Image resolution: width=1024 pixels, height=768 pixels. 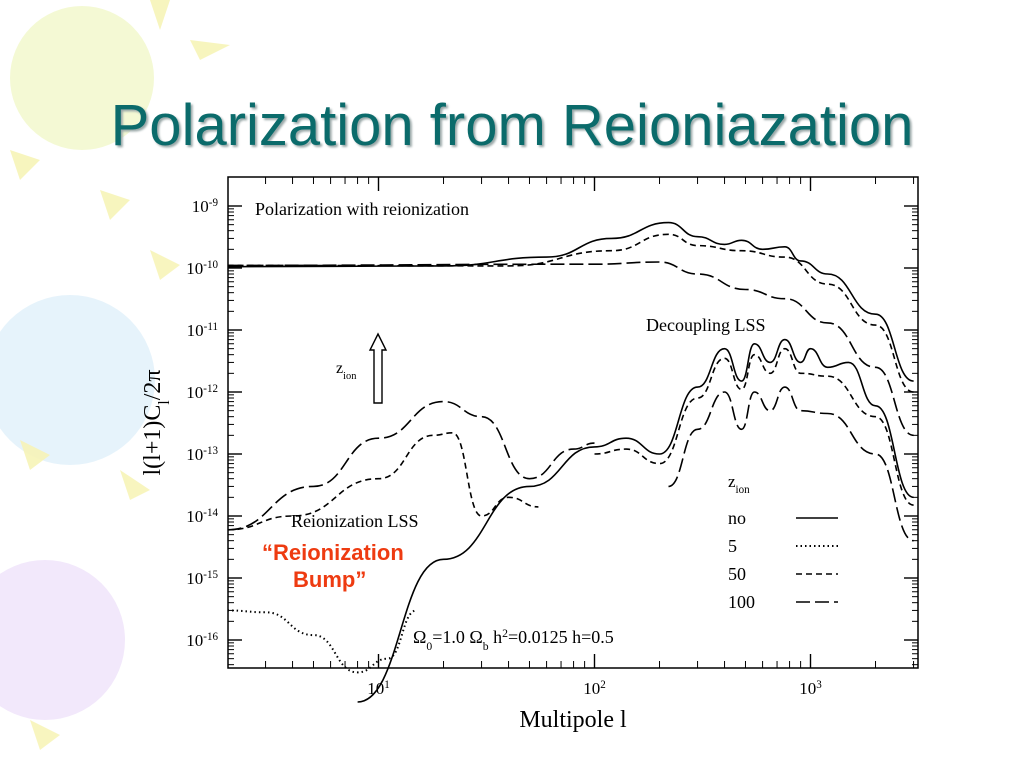 What do you see at coordinates (512, 125) in the screenshot?
I see `slide-title: Polarization from Reioniazation` at bounding box center [512, 125].